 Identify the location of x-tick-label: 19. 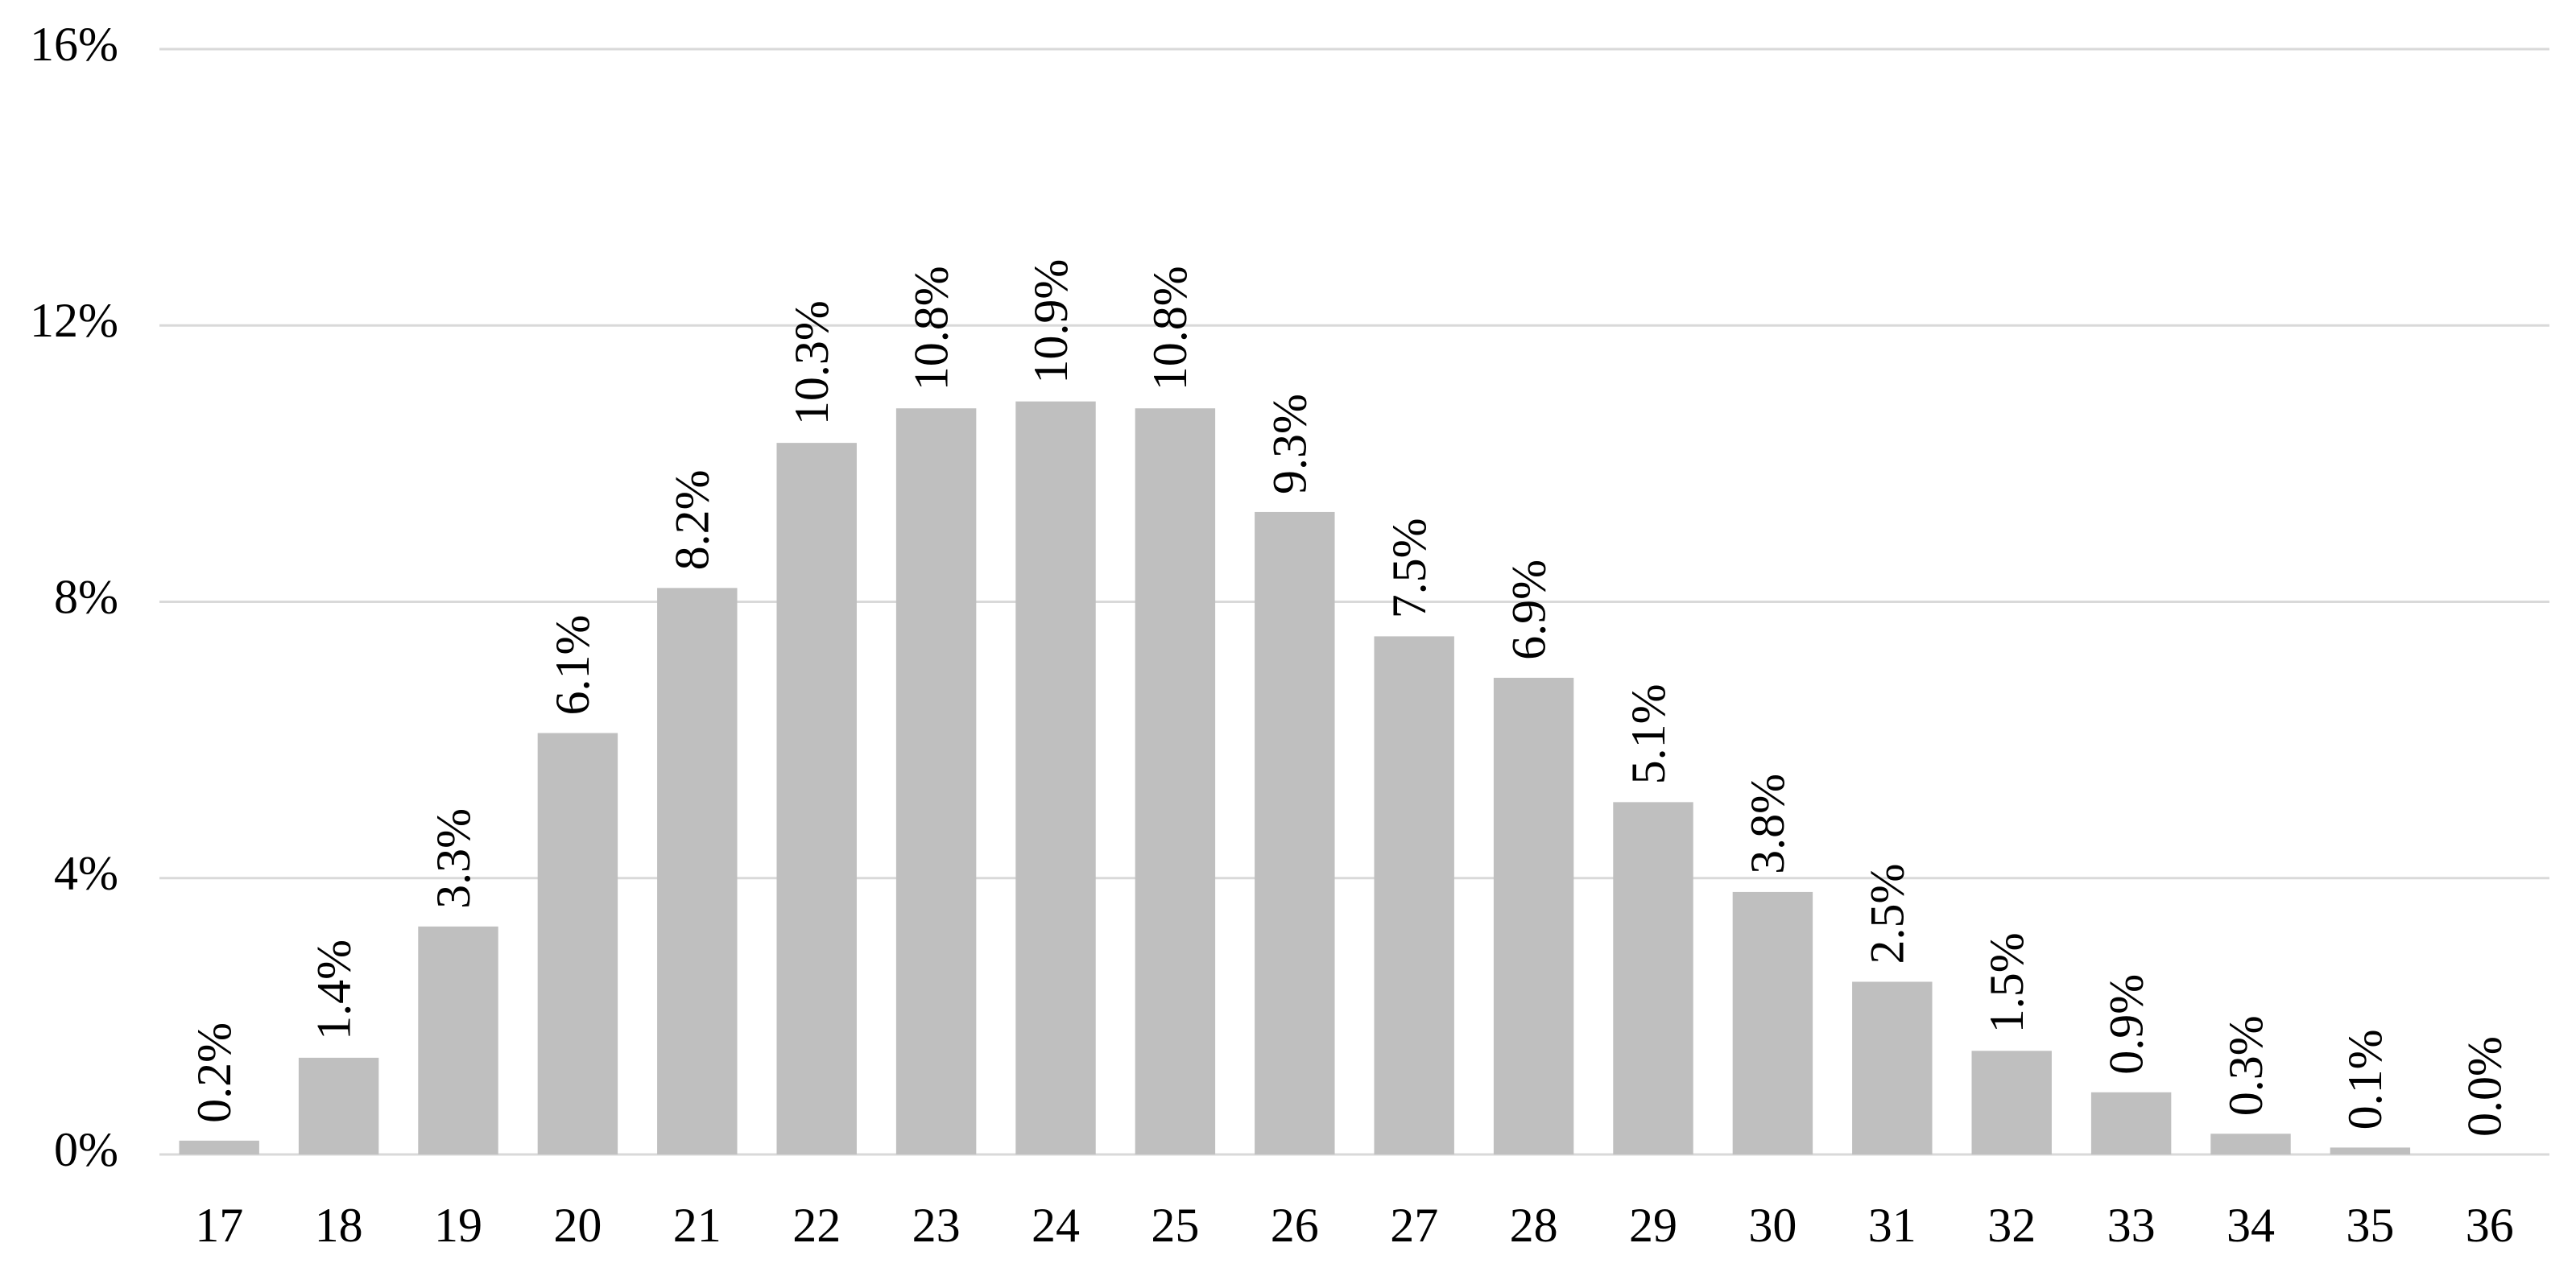
(458, 1225).